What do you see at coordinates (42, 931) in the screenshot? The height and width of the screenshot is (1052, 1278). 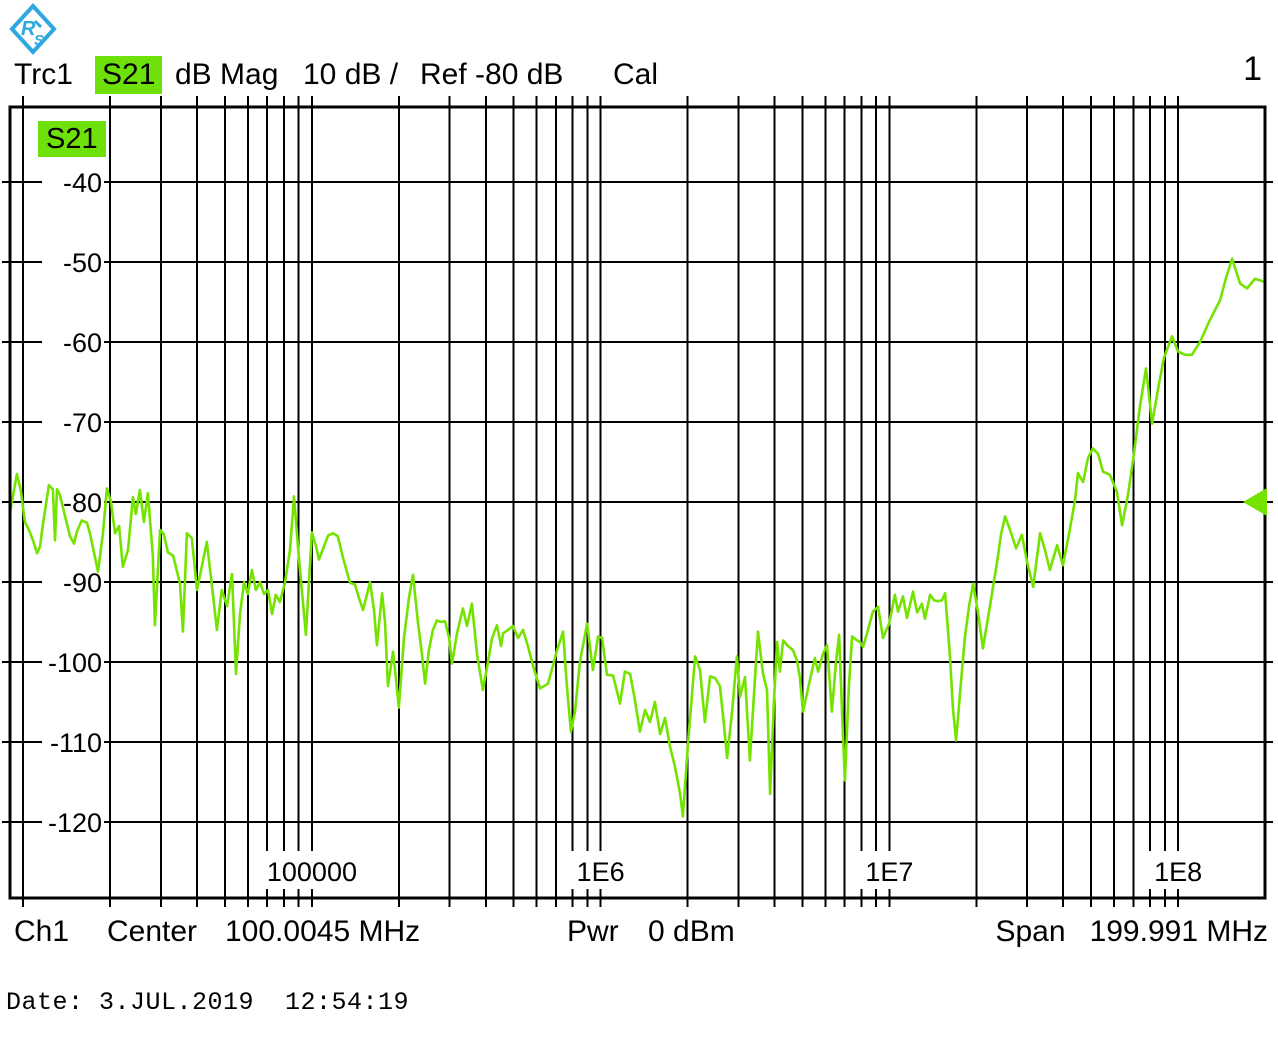 I see `channel-label: Ch1` at bounding box center [42, 931].